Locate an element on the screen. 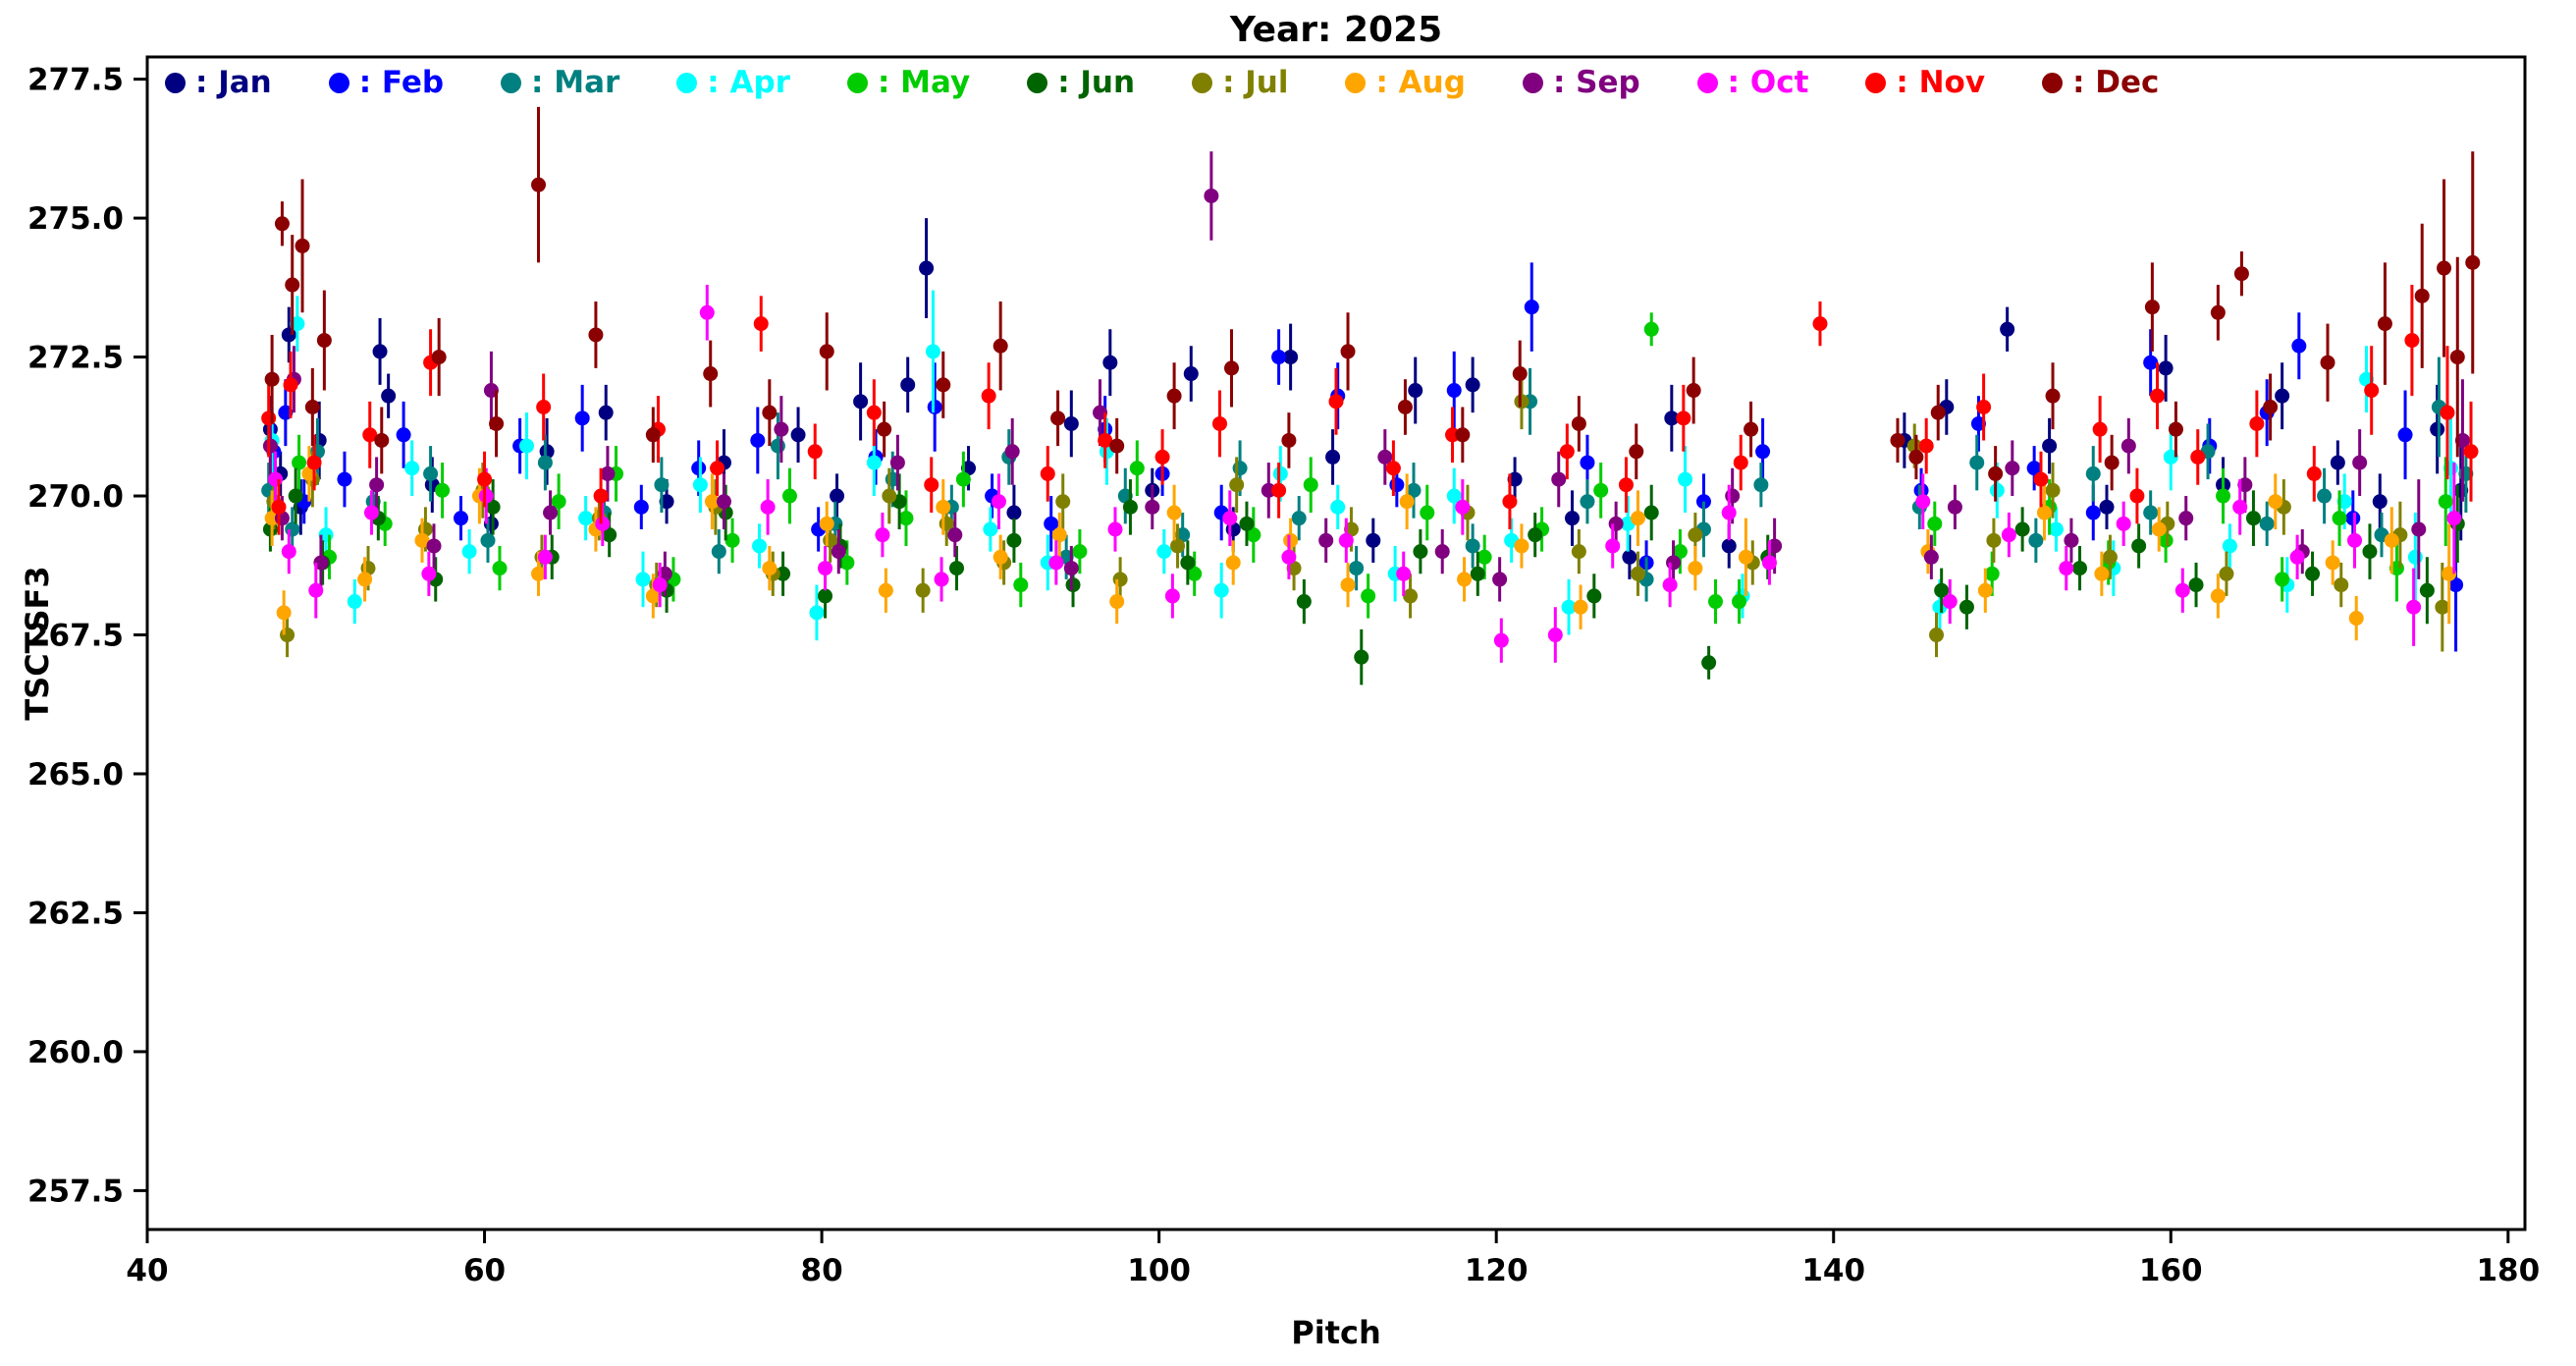 The image size is (2576, 1366). x-tick-label: 60 is located at coordinates (484, 1270).